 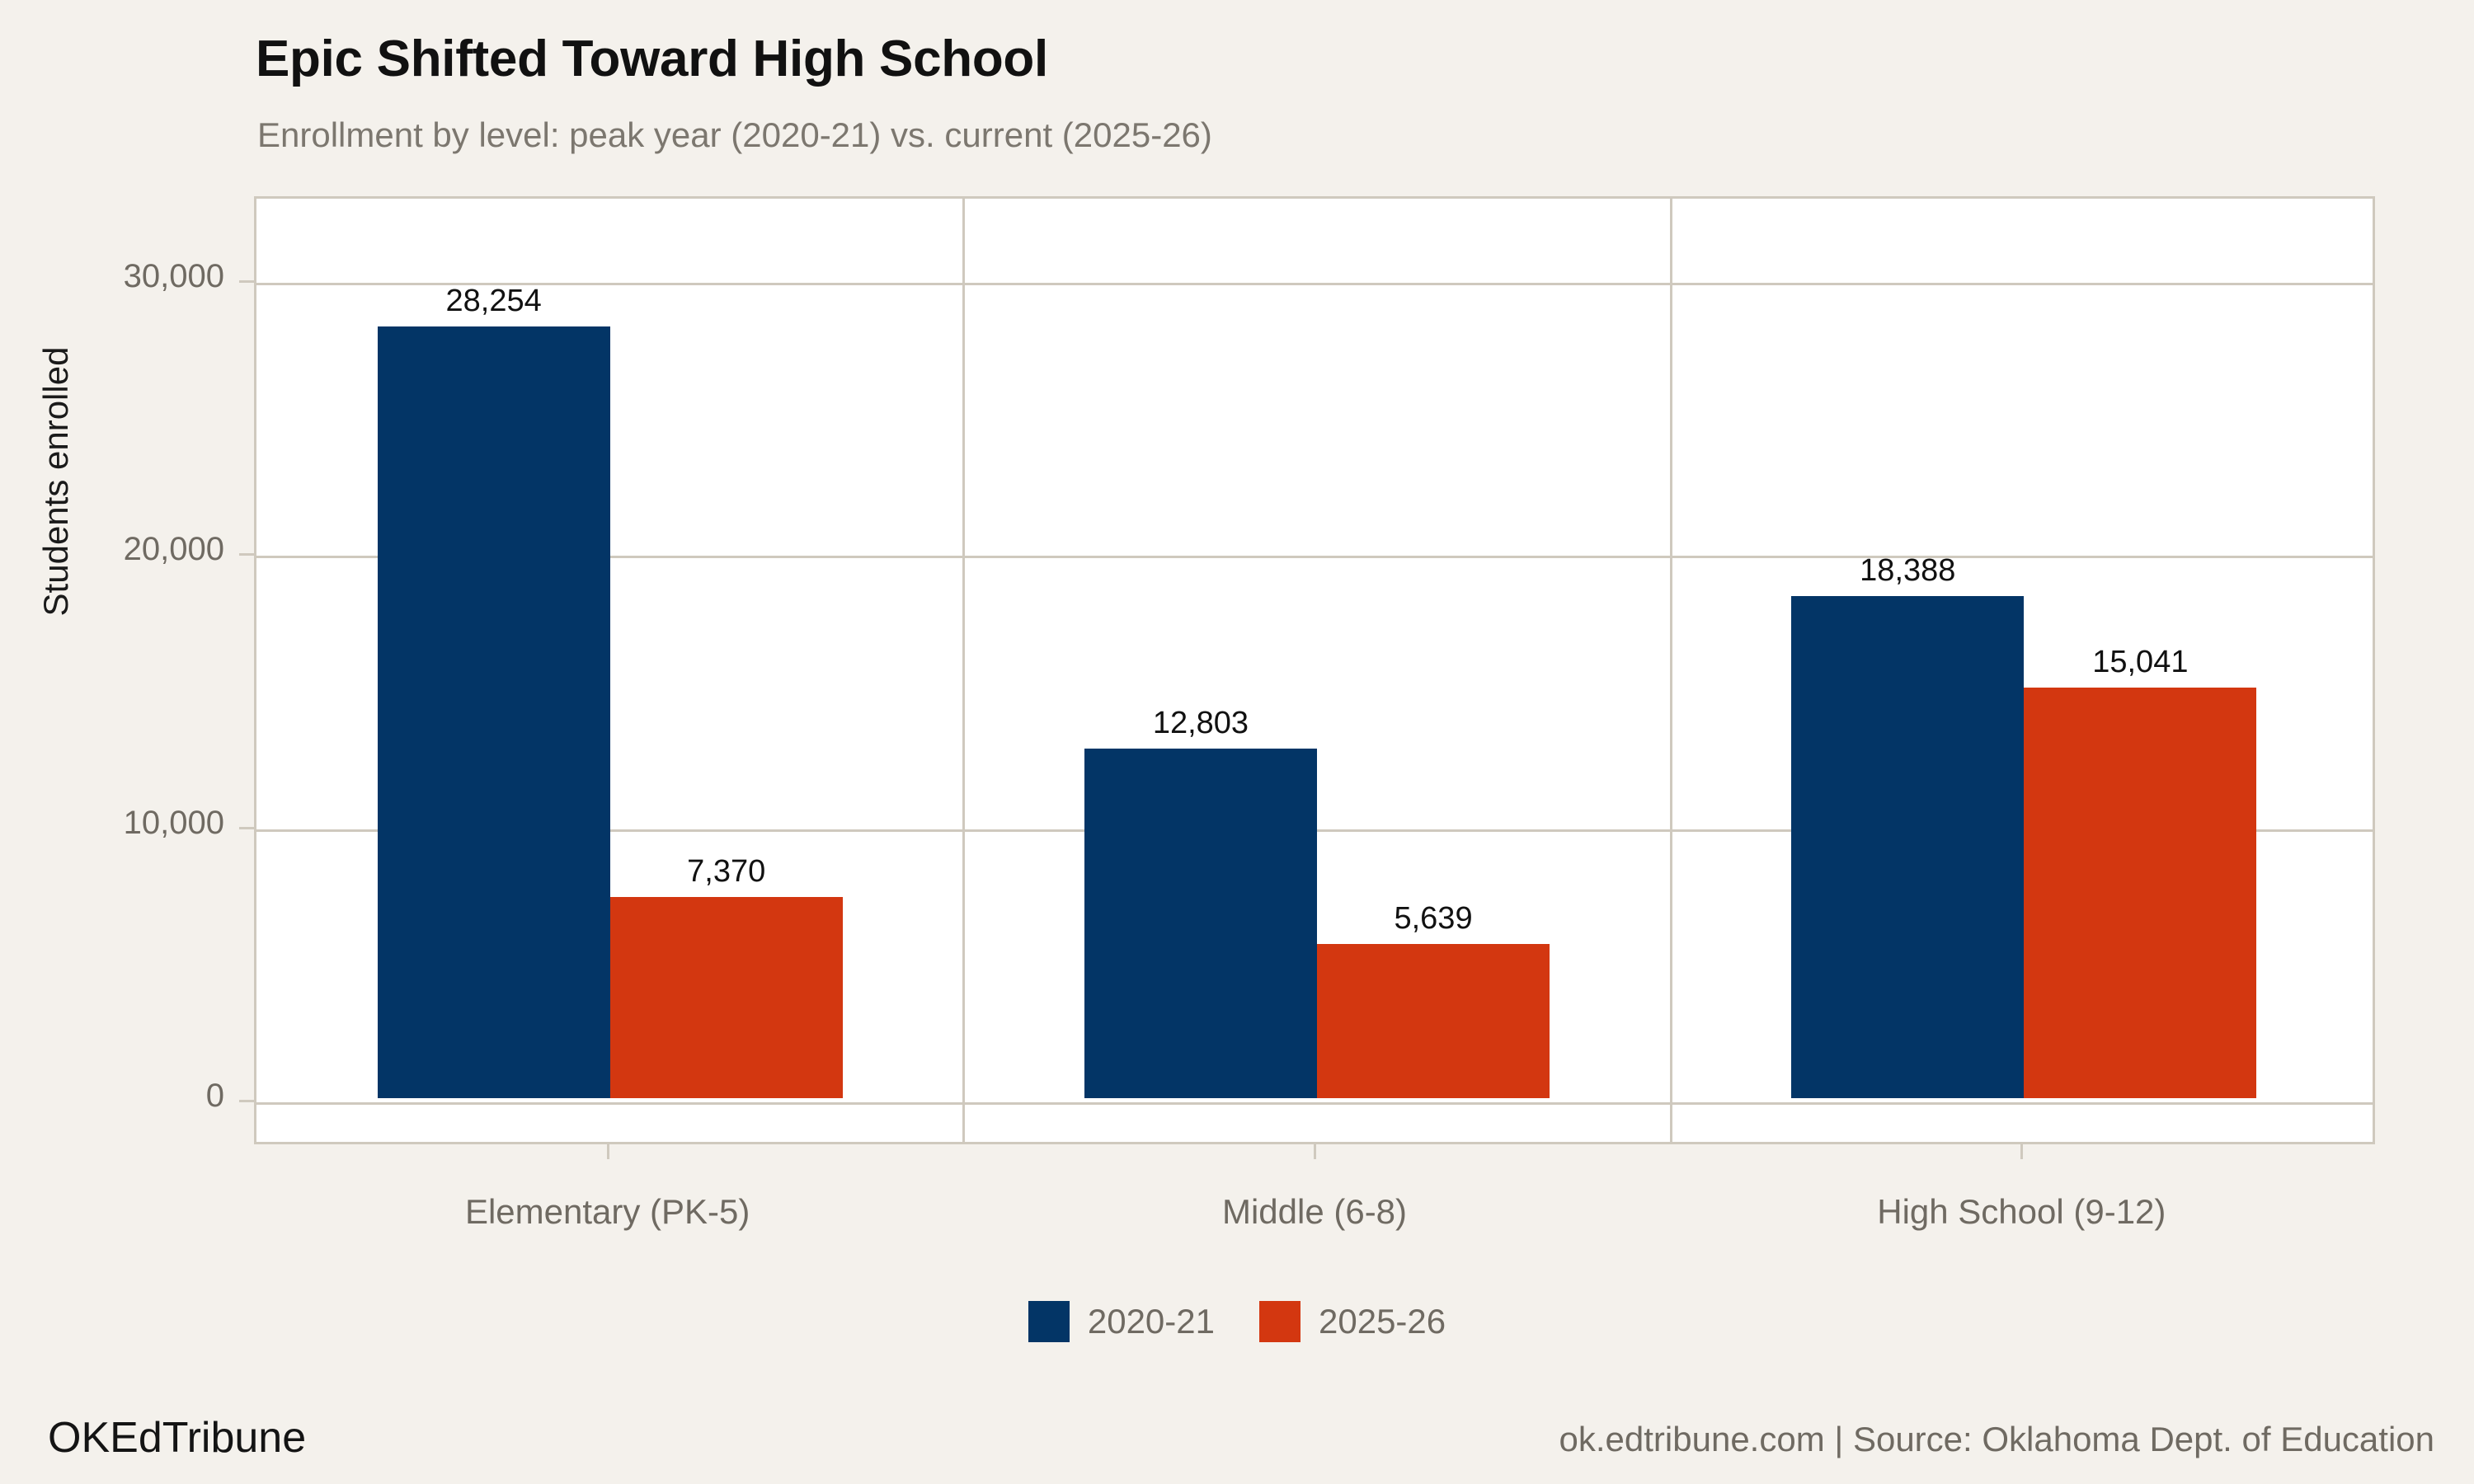 What do you see at coordinates (726, 871) in the screenshot?
I see `bar-value-label: 7,370` at bounding box center [726, 871].